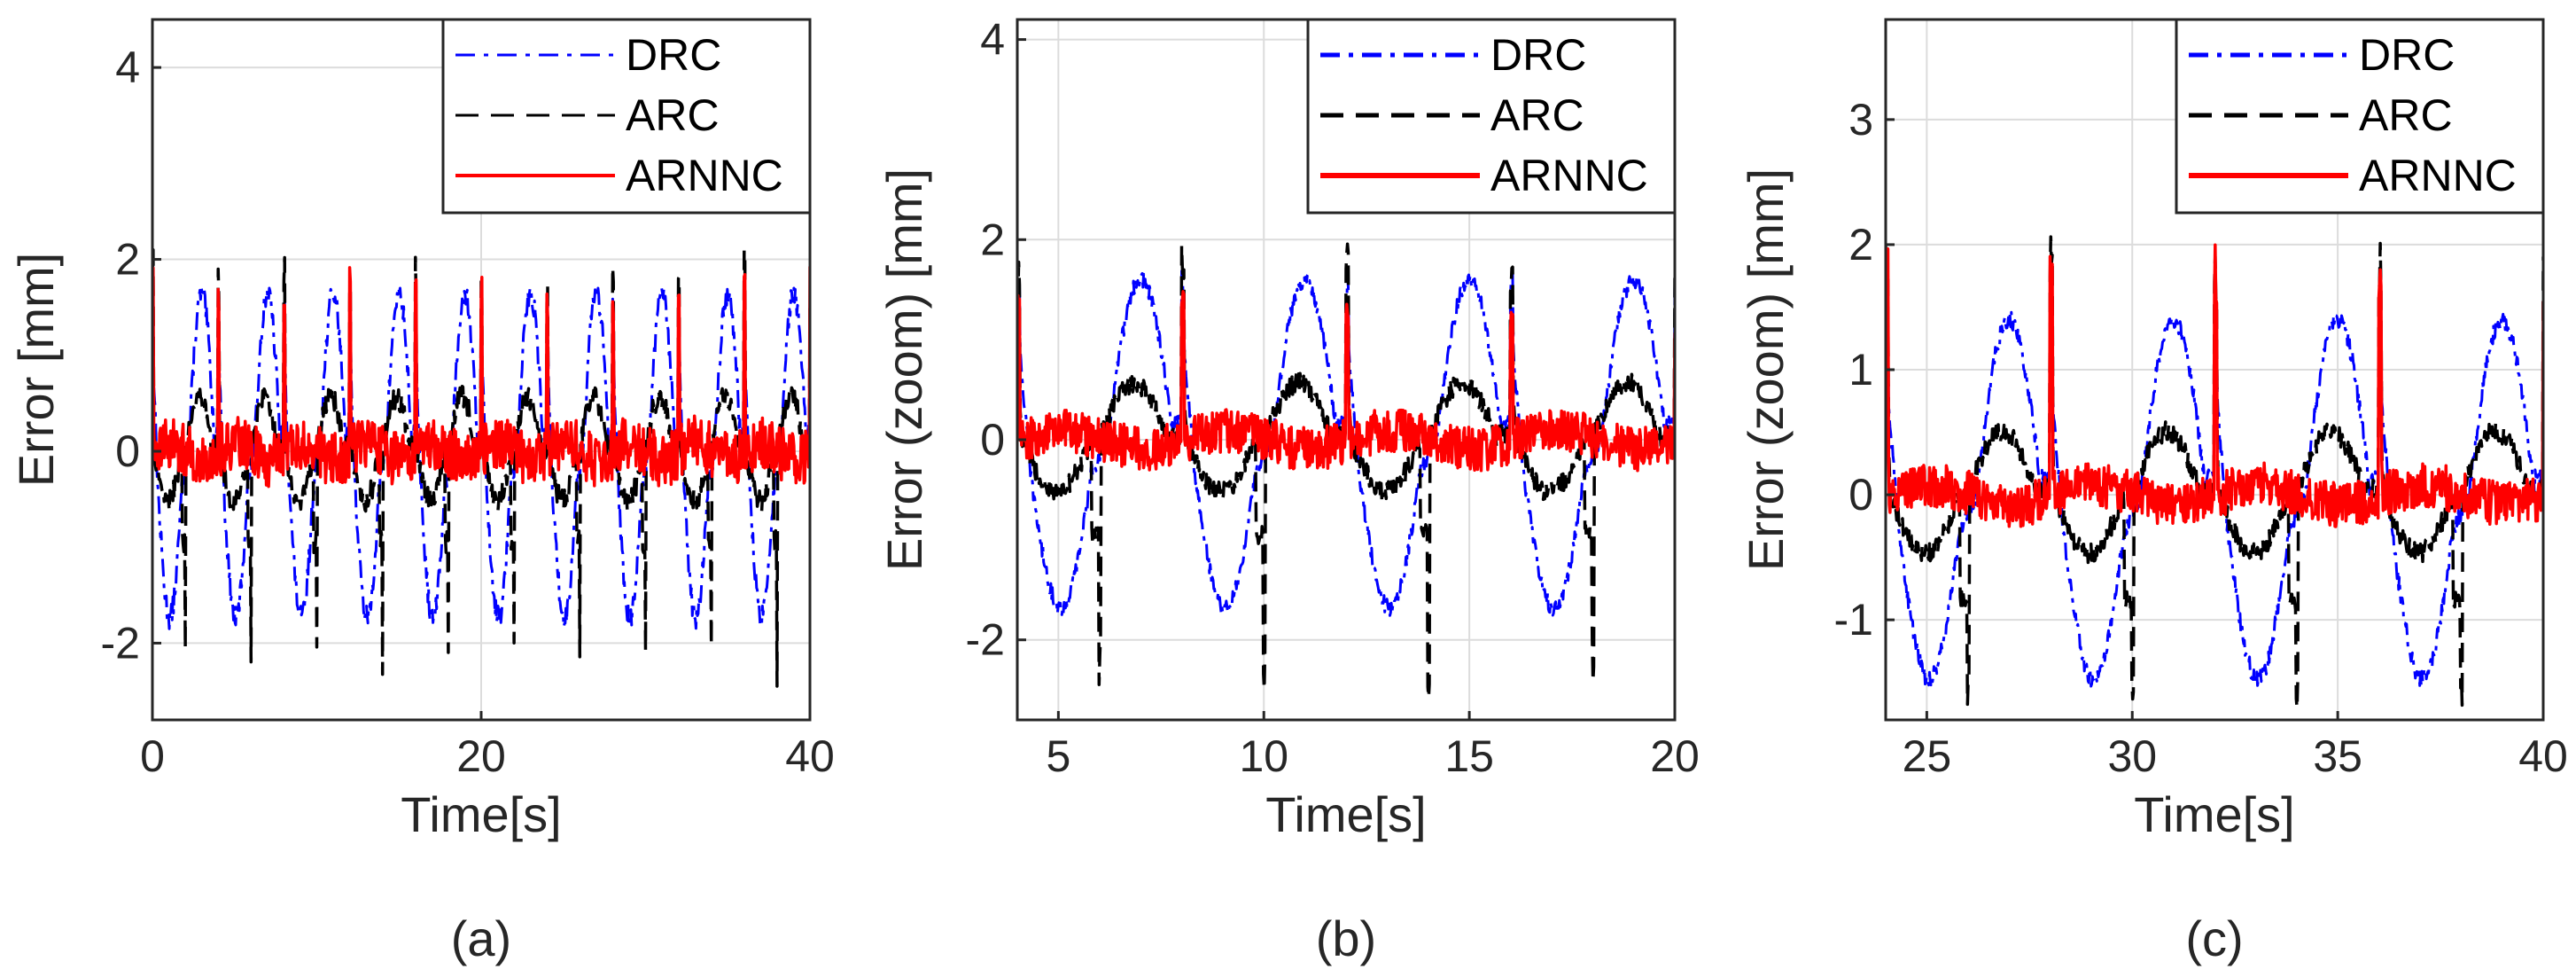 This screenshot has width=2576, height=977. What do you see at coordinates (2214, 938) in the screenshot?
I see `panel-caption-c: (c)` at bounding box center [2214, 938].